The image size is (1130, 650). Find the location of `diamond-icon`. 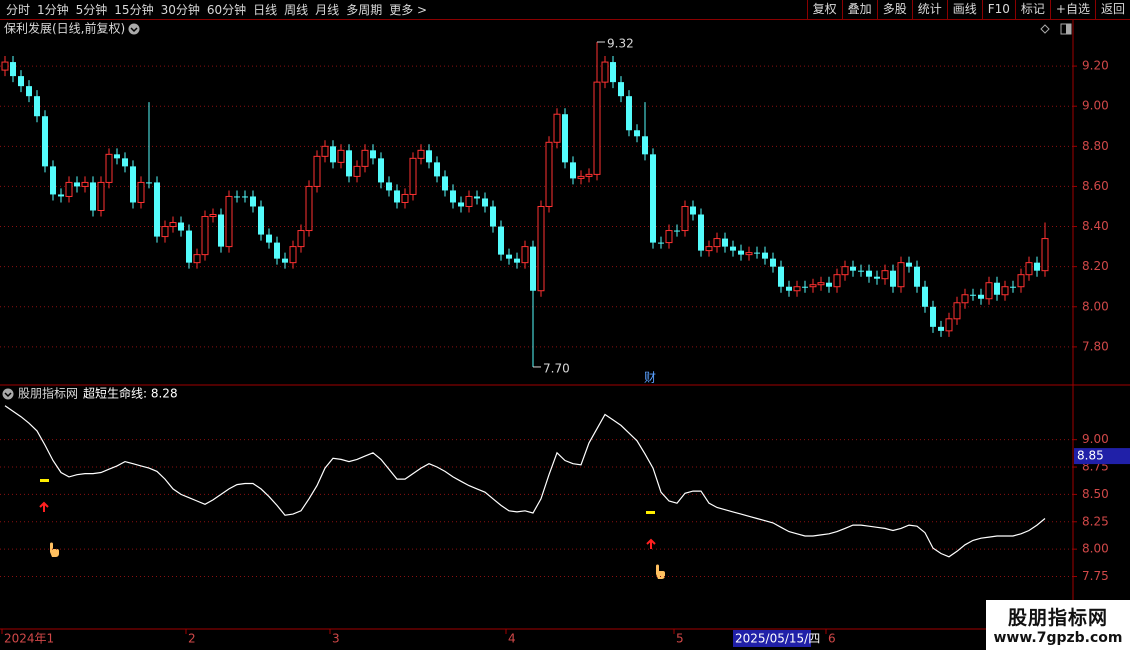

diamond-icon is located at coordinates (1045, 29).